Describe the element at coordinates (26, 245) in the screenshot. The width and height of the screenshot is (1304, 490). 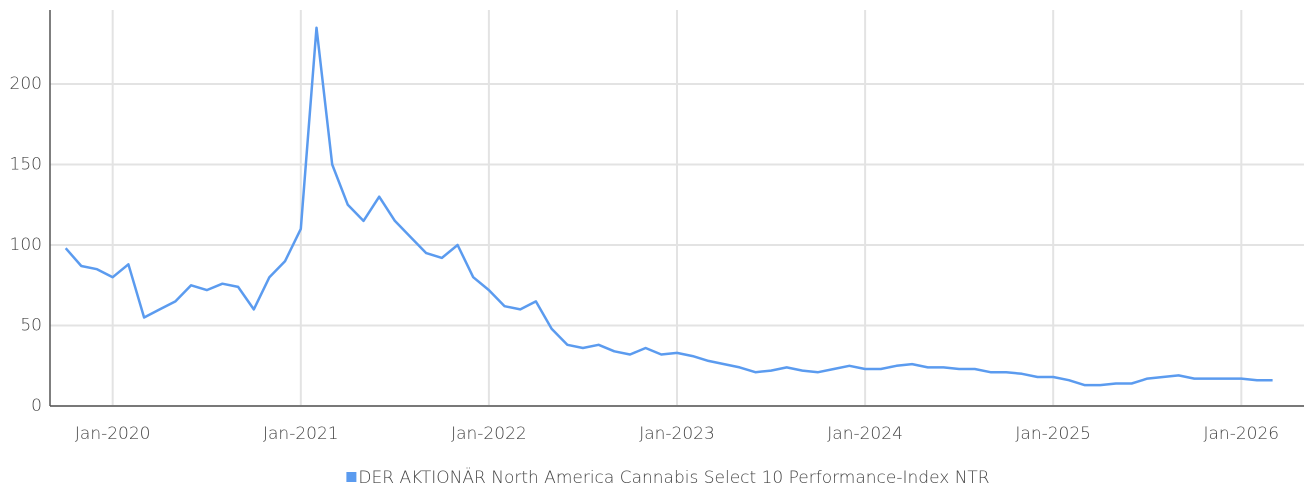
I see `y-tick-label: 100` at that location.